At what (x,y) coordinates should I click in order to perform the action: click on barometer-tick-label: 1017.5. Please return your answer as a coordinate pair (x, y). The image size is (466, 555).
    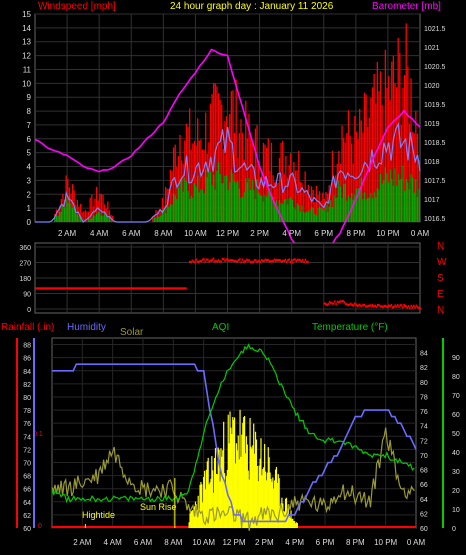
    Looking at the image, I should click on (435, 181).